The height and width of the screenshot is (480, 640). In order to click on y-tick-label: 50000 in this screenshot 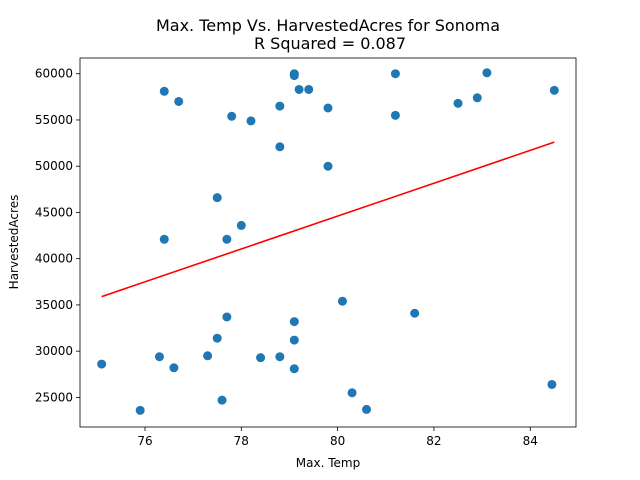, I will do `click(54, 166)`.